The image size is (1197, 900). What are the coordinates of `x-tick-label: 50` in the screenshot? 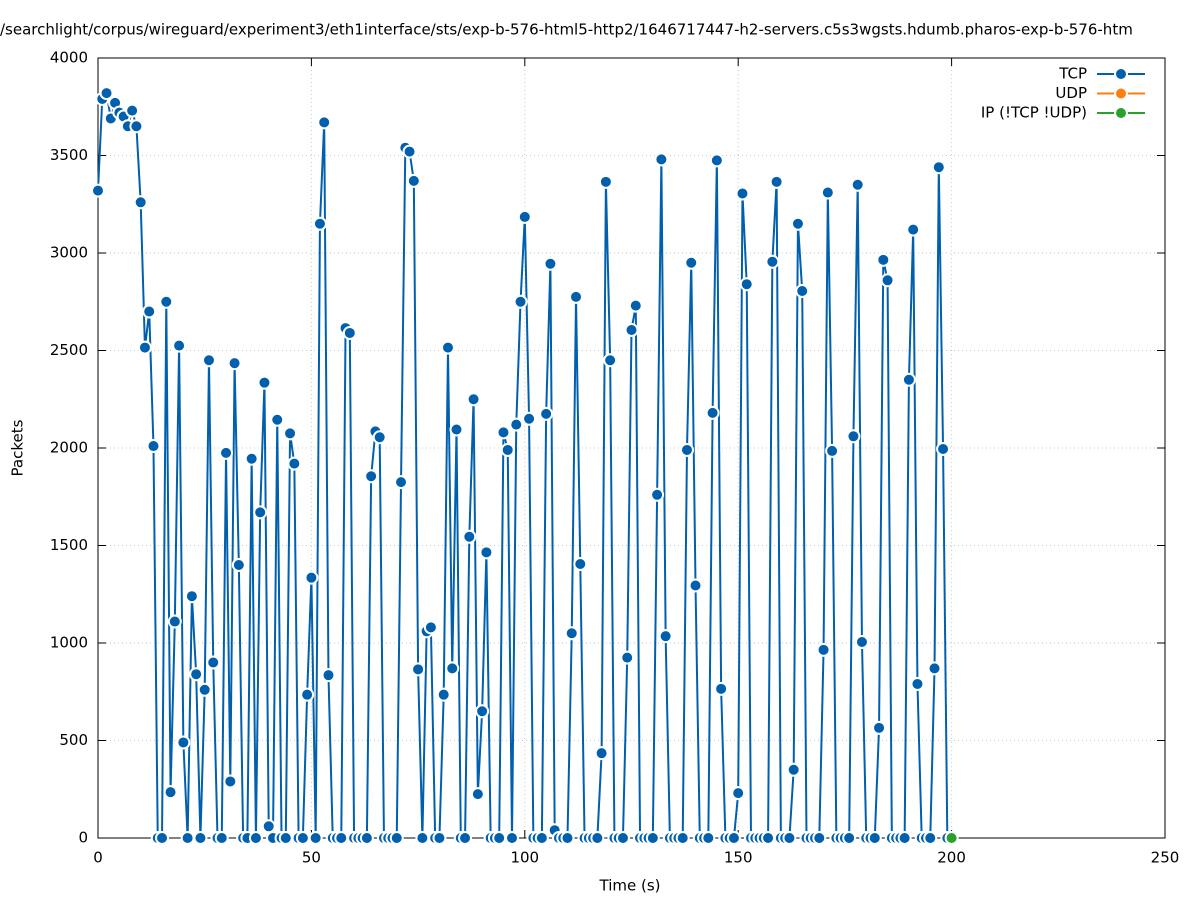 It's located at (311, 858).